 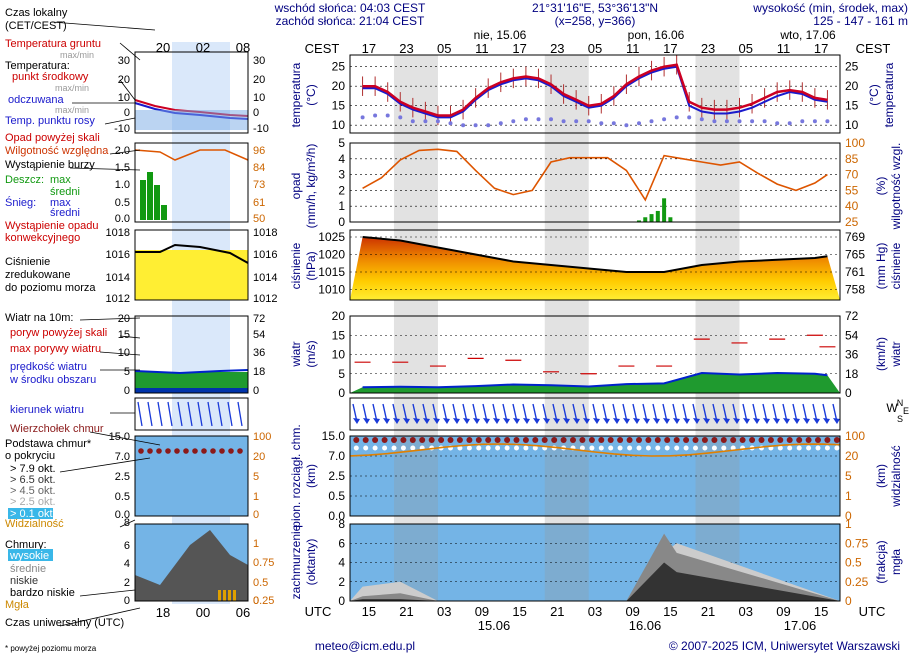 I want to click on precip-ylabel: opad, so click(x=296, y=186).